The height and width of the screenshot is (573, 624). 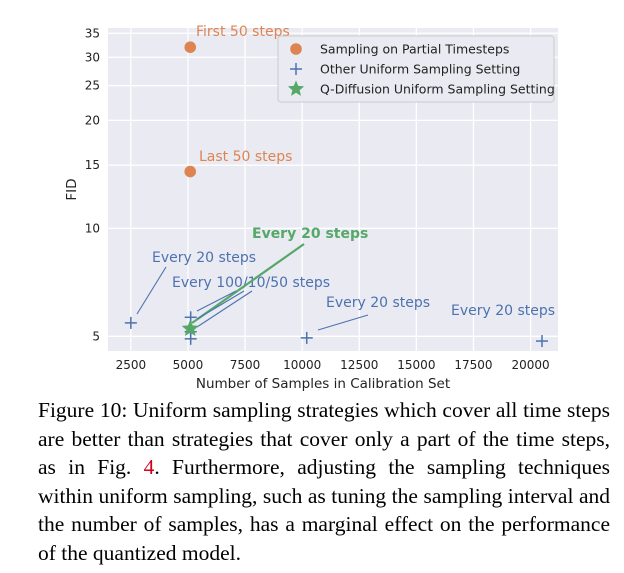 I want to click on x-tick-label: 2500, so click(x=131, y=365).